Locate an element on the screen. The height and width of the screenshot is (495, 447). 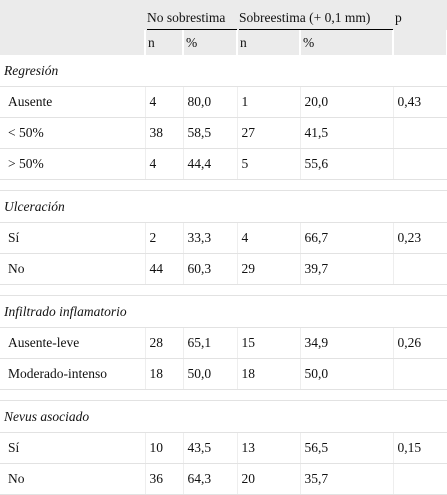
section-row: Nevus asociado is located at coordinates (223, 416).